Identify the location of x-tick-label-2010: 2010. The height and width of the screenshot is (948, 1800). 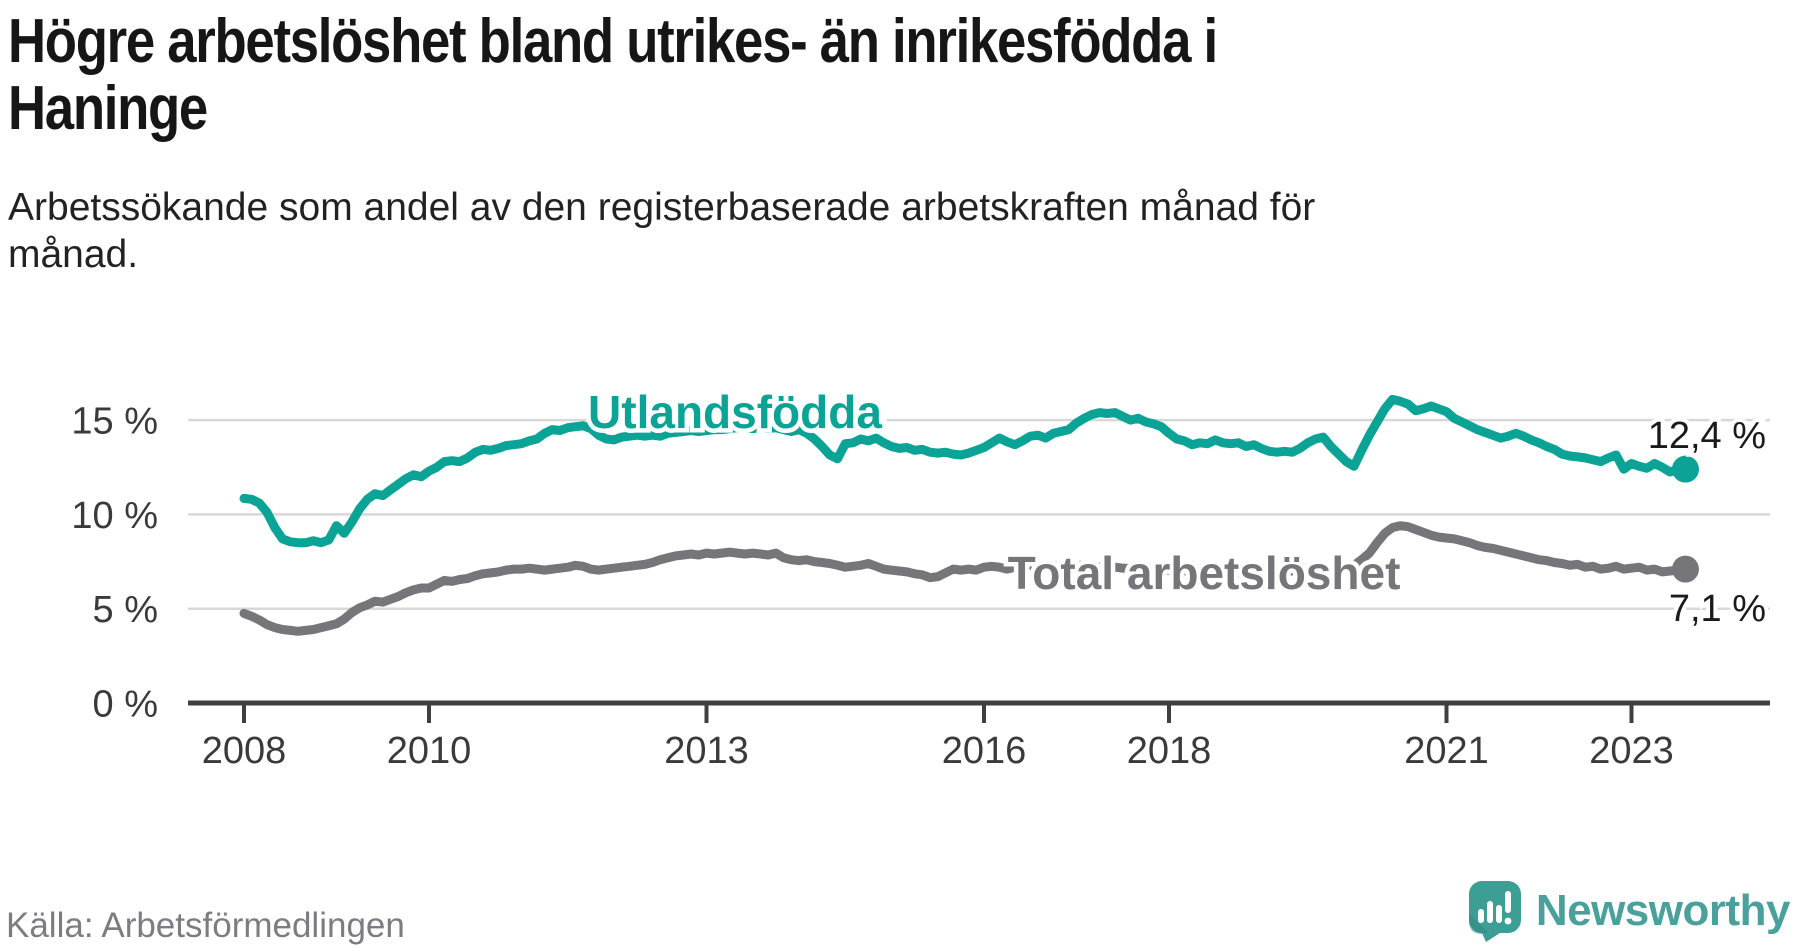
(429, 751).